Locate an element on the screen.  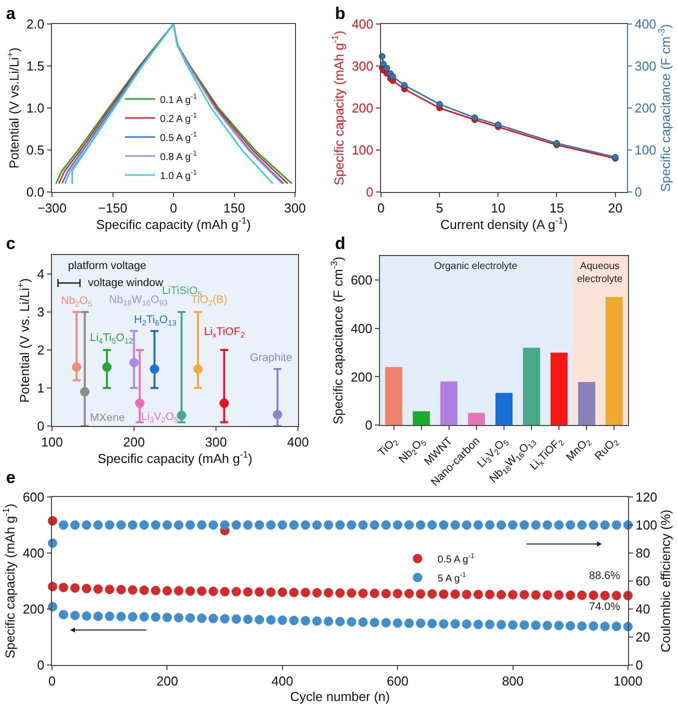
chart-title: c is located at coordinates (11, 243).